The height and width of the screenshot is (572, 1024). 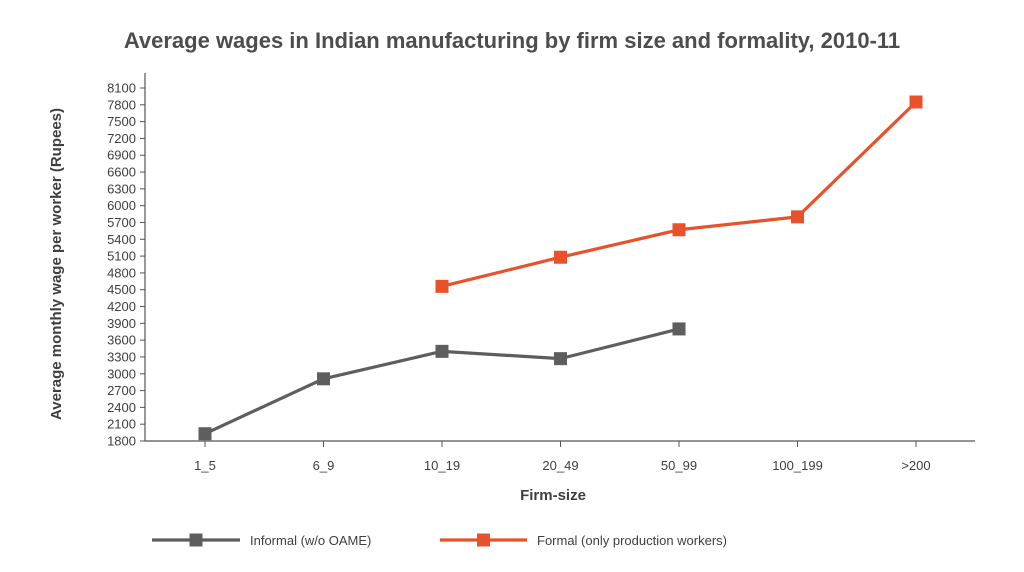 I want to click on y-tick-label: 2400, so click(x=121, y=407).